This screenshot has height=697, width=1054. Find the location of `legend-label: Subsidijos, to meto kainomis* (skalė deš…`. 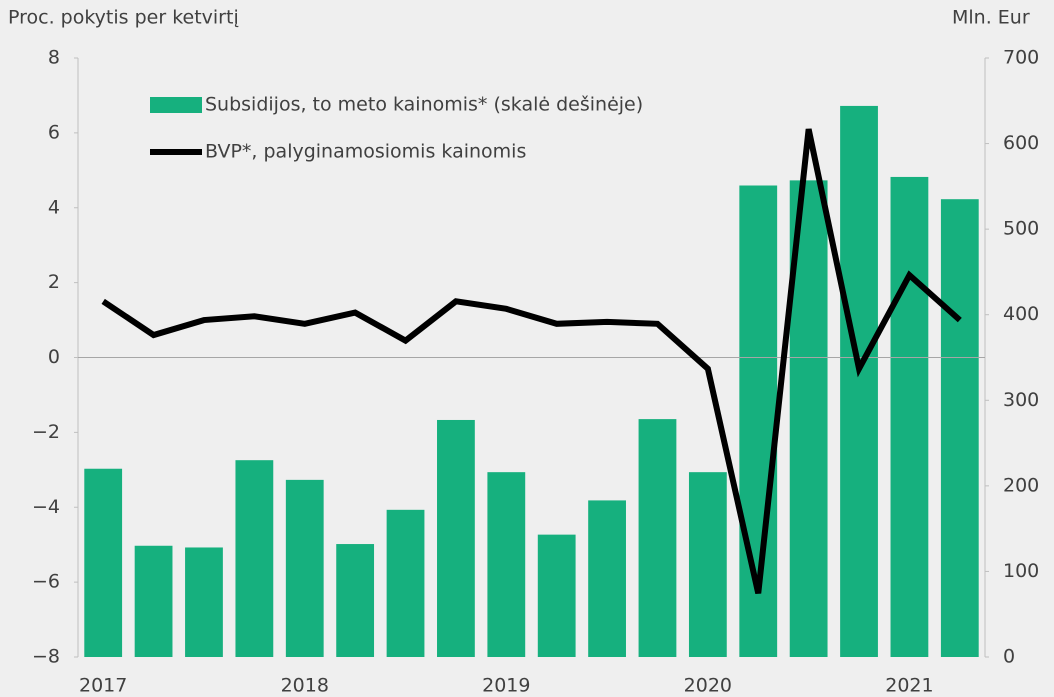

legend-label: Subsidijos, to meto kainomis* (skalė deš… is located at coordinates (424, 105).